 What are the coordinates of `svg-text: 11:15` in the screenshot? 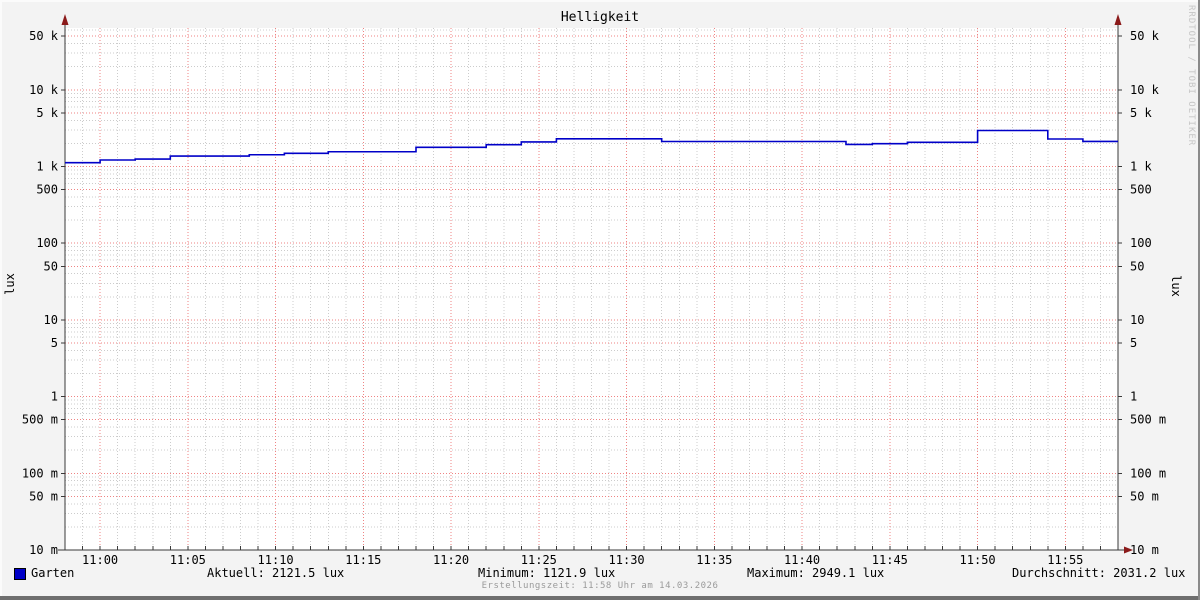 It's located at (363, 560).